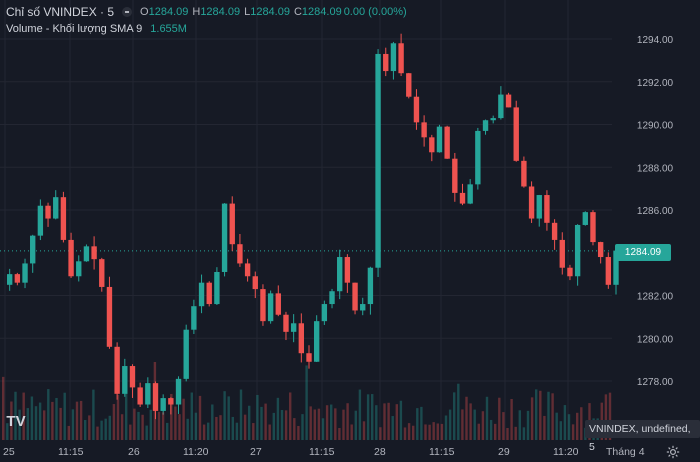 The height and width of the screenshot is (462, 700). What do you see at coordinates (655, 168) in the screenshot?
I see `price-tick-label: 1288.00` at bounding box center [655, 168].